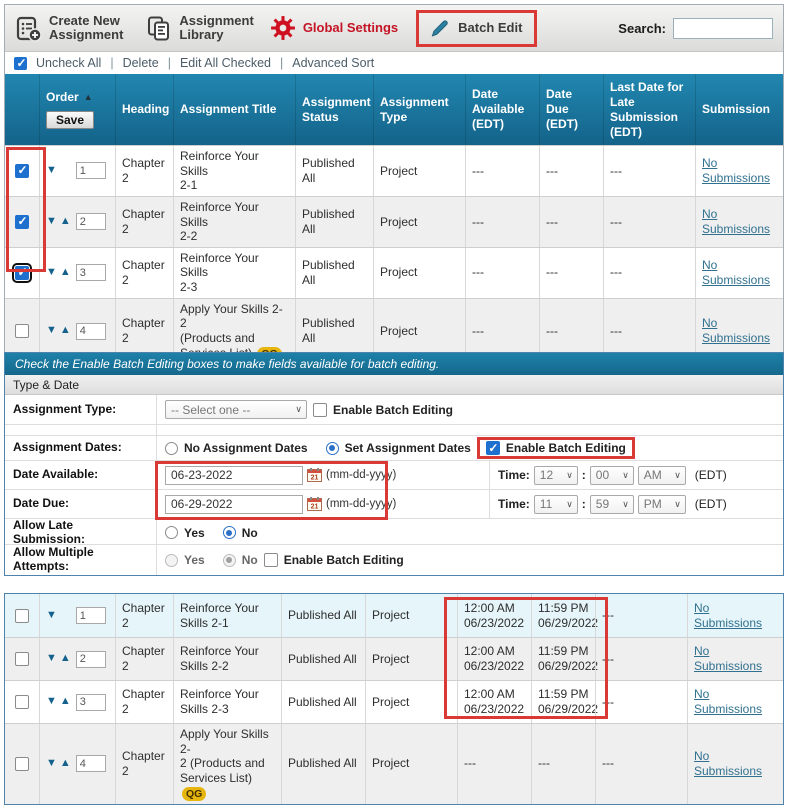 This screenshot has height=805, width=789. Describe the element at coordinates (144, 109) in the screenshot. I see `heading-column-header: Heading` at that location.